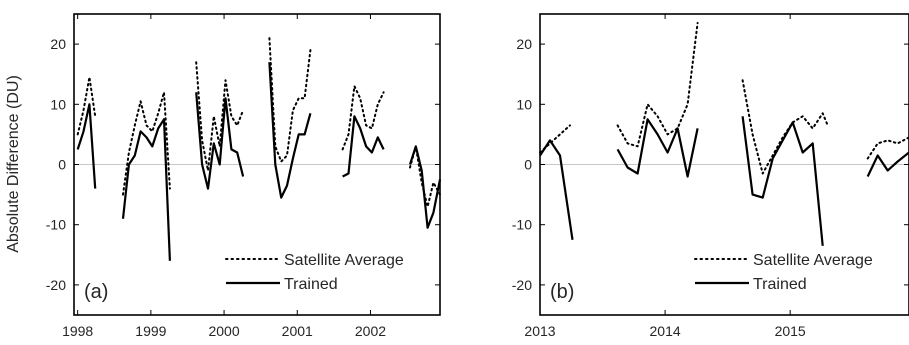 This screenshot has width=909, height=345. What do you see at coordinates (297, 331) in the screenshot?
I see `x-tick-label: 2001` at bounding box center [297, 331].